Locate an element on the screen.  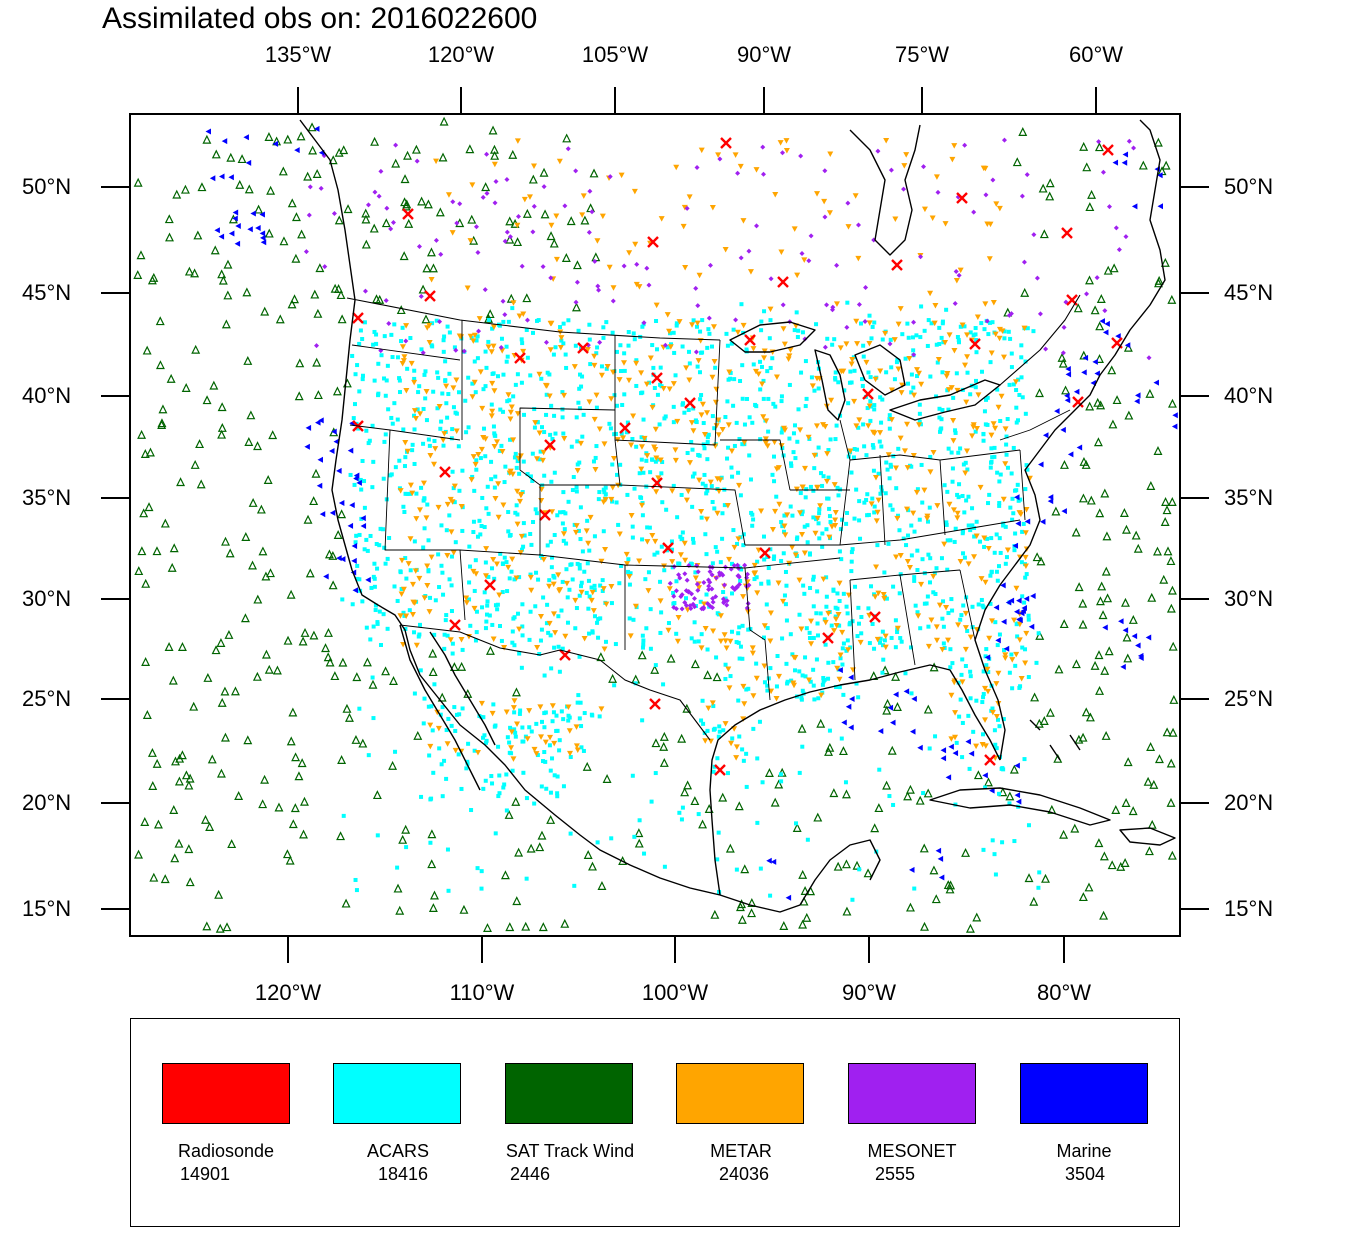
right-lat-label: 20°N is located at coordinates (1249, 802).